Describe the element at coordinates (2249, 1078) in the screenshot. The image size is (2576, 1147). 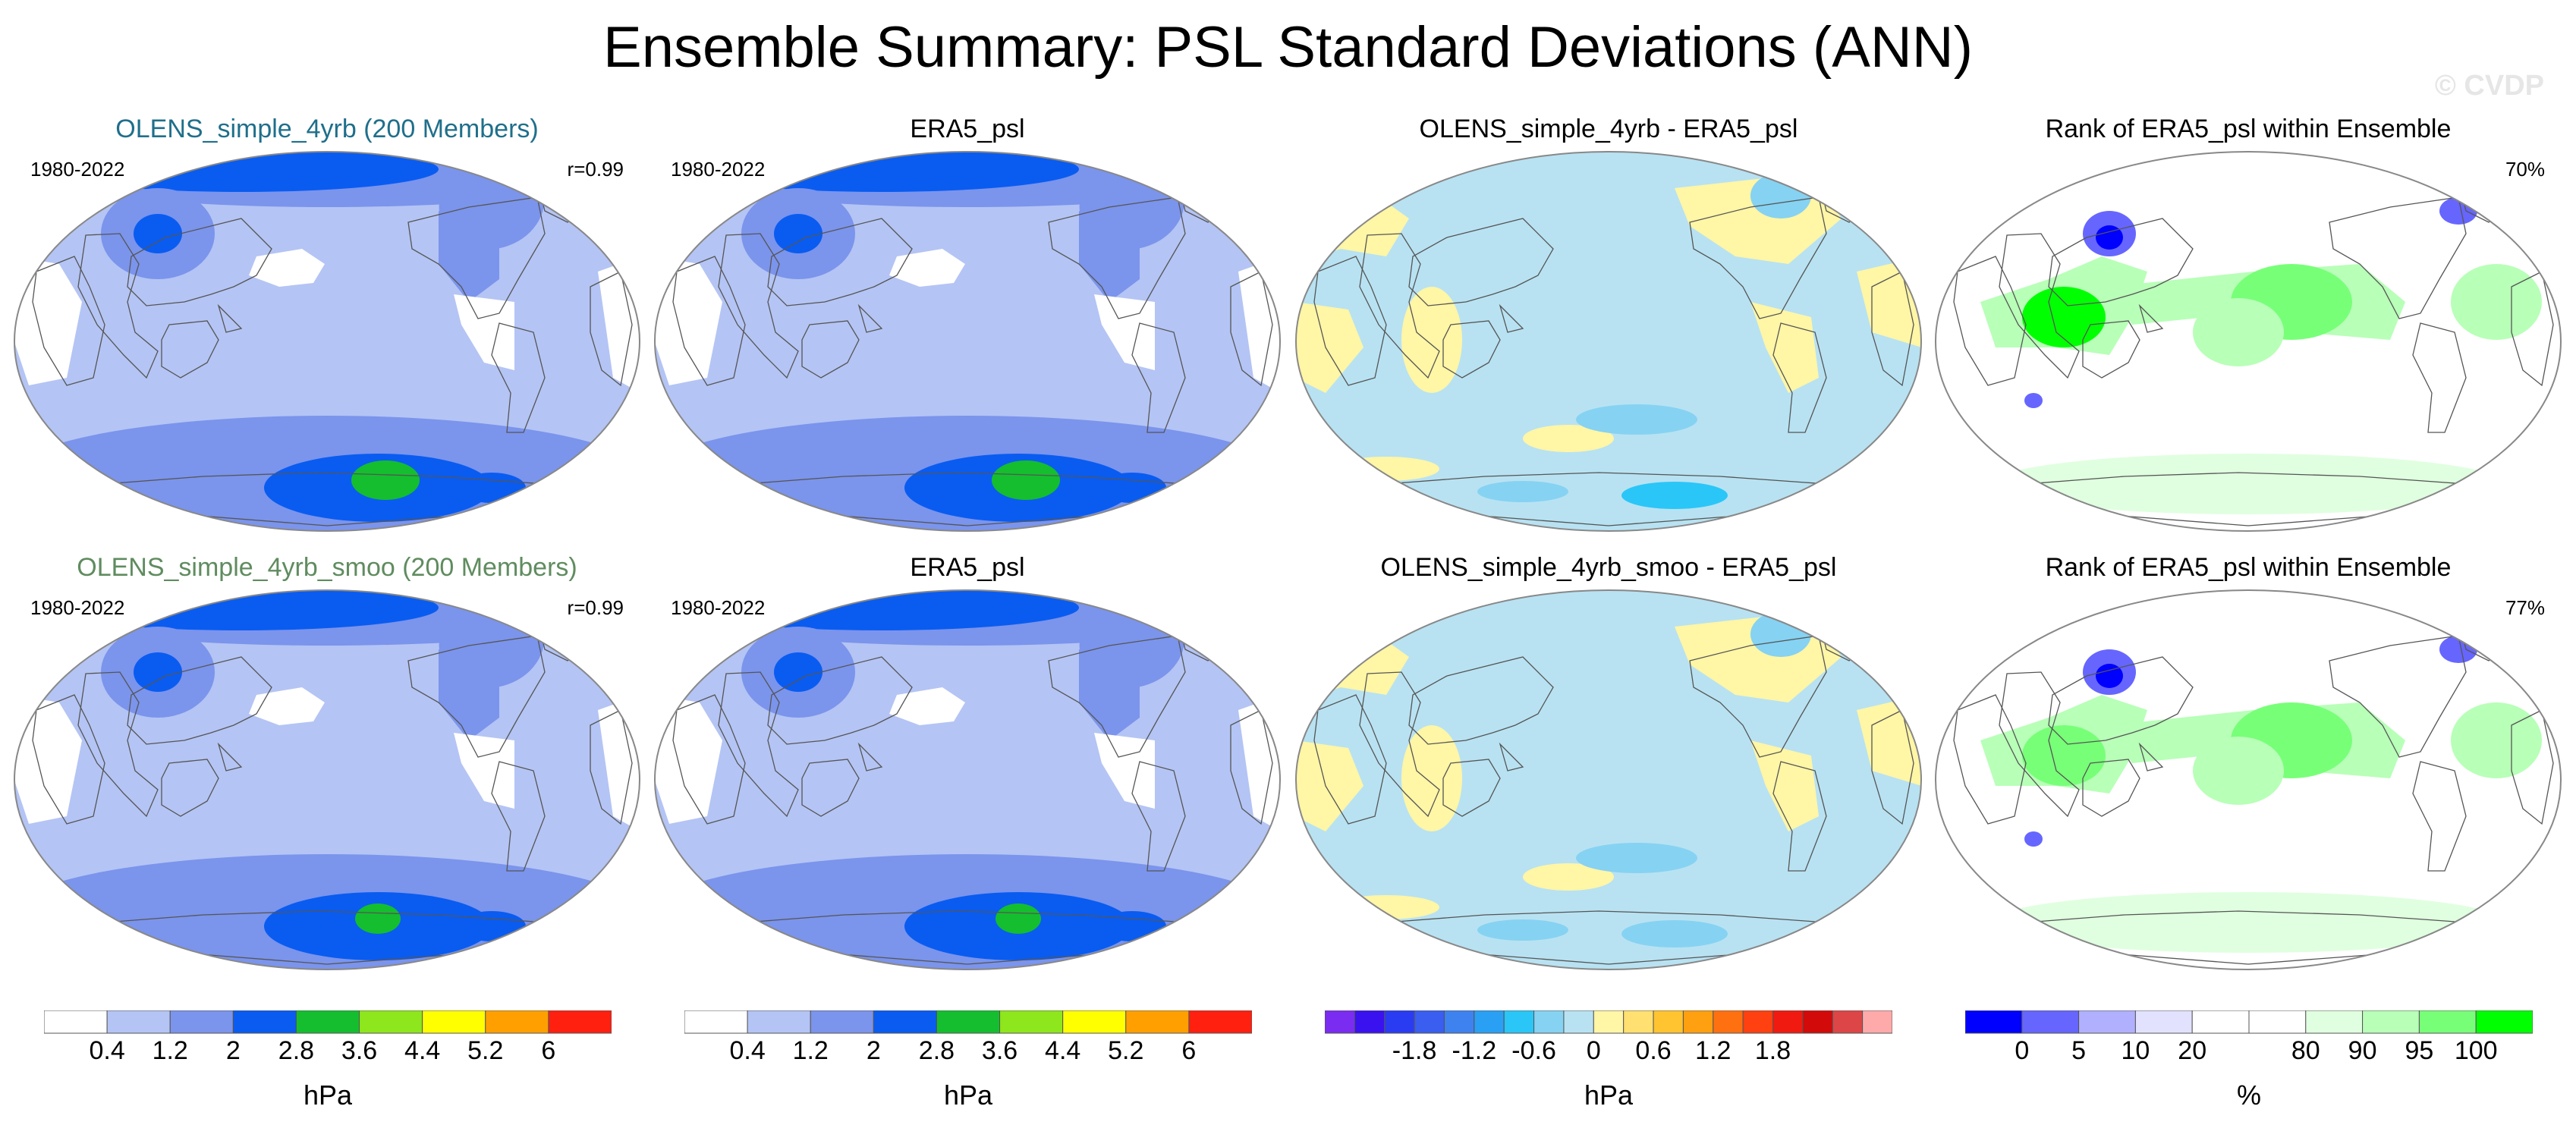
I see `colorbar-4: 0 5 10 20 80 90 95 100%` at that location.